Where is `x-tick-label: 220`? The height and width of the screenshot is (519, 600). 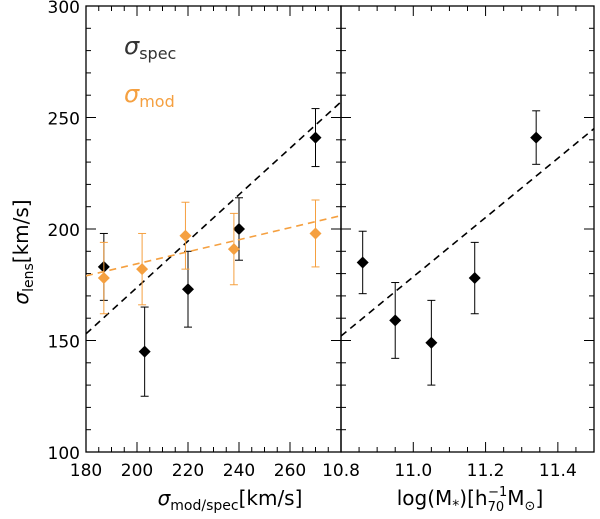
x-tick-label: 220 is located at coordinates (188, 471).